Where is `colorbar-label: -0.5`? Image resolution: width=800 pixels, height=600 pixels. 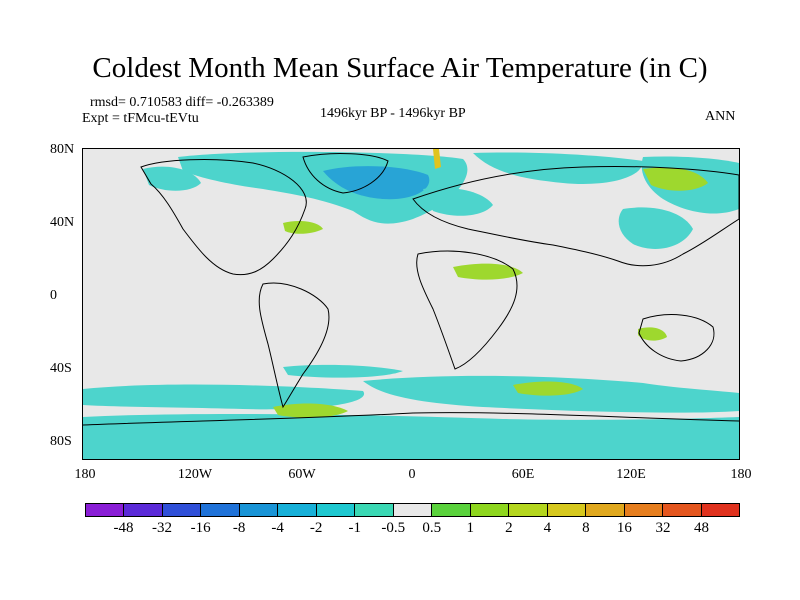
colorbar-label: -0.5 is located at coordinates (393, 528).